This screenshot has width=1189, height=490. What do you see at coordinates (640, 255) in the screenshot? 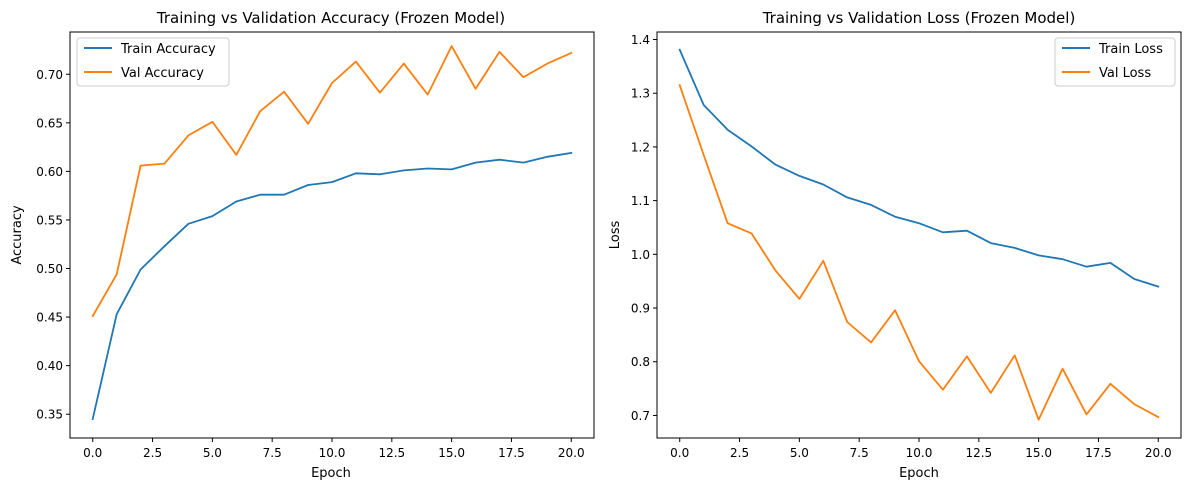
I see `loss-y-tick-label: 1.0` at bounding box center [640, 255].